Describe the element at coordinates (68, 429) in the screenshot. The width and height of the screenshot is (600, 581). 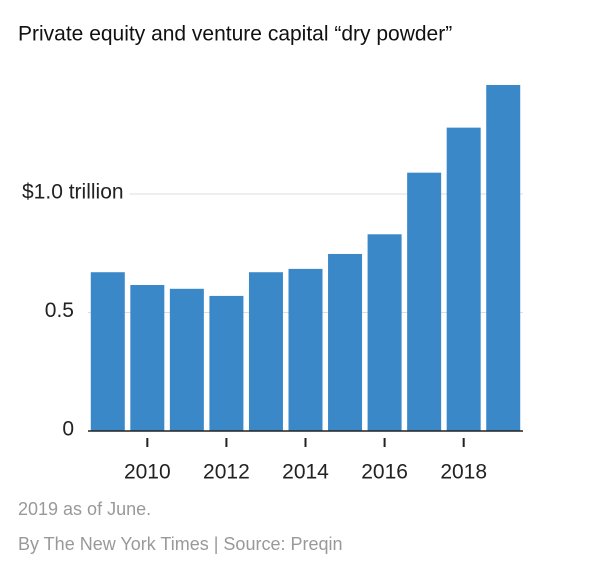
I see `y-tick-label: 0` at that location.